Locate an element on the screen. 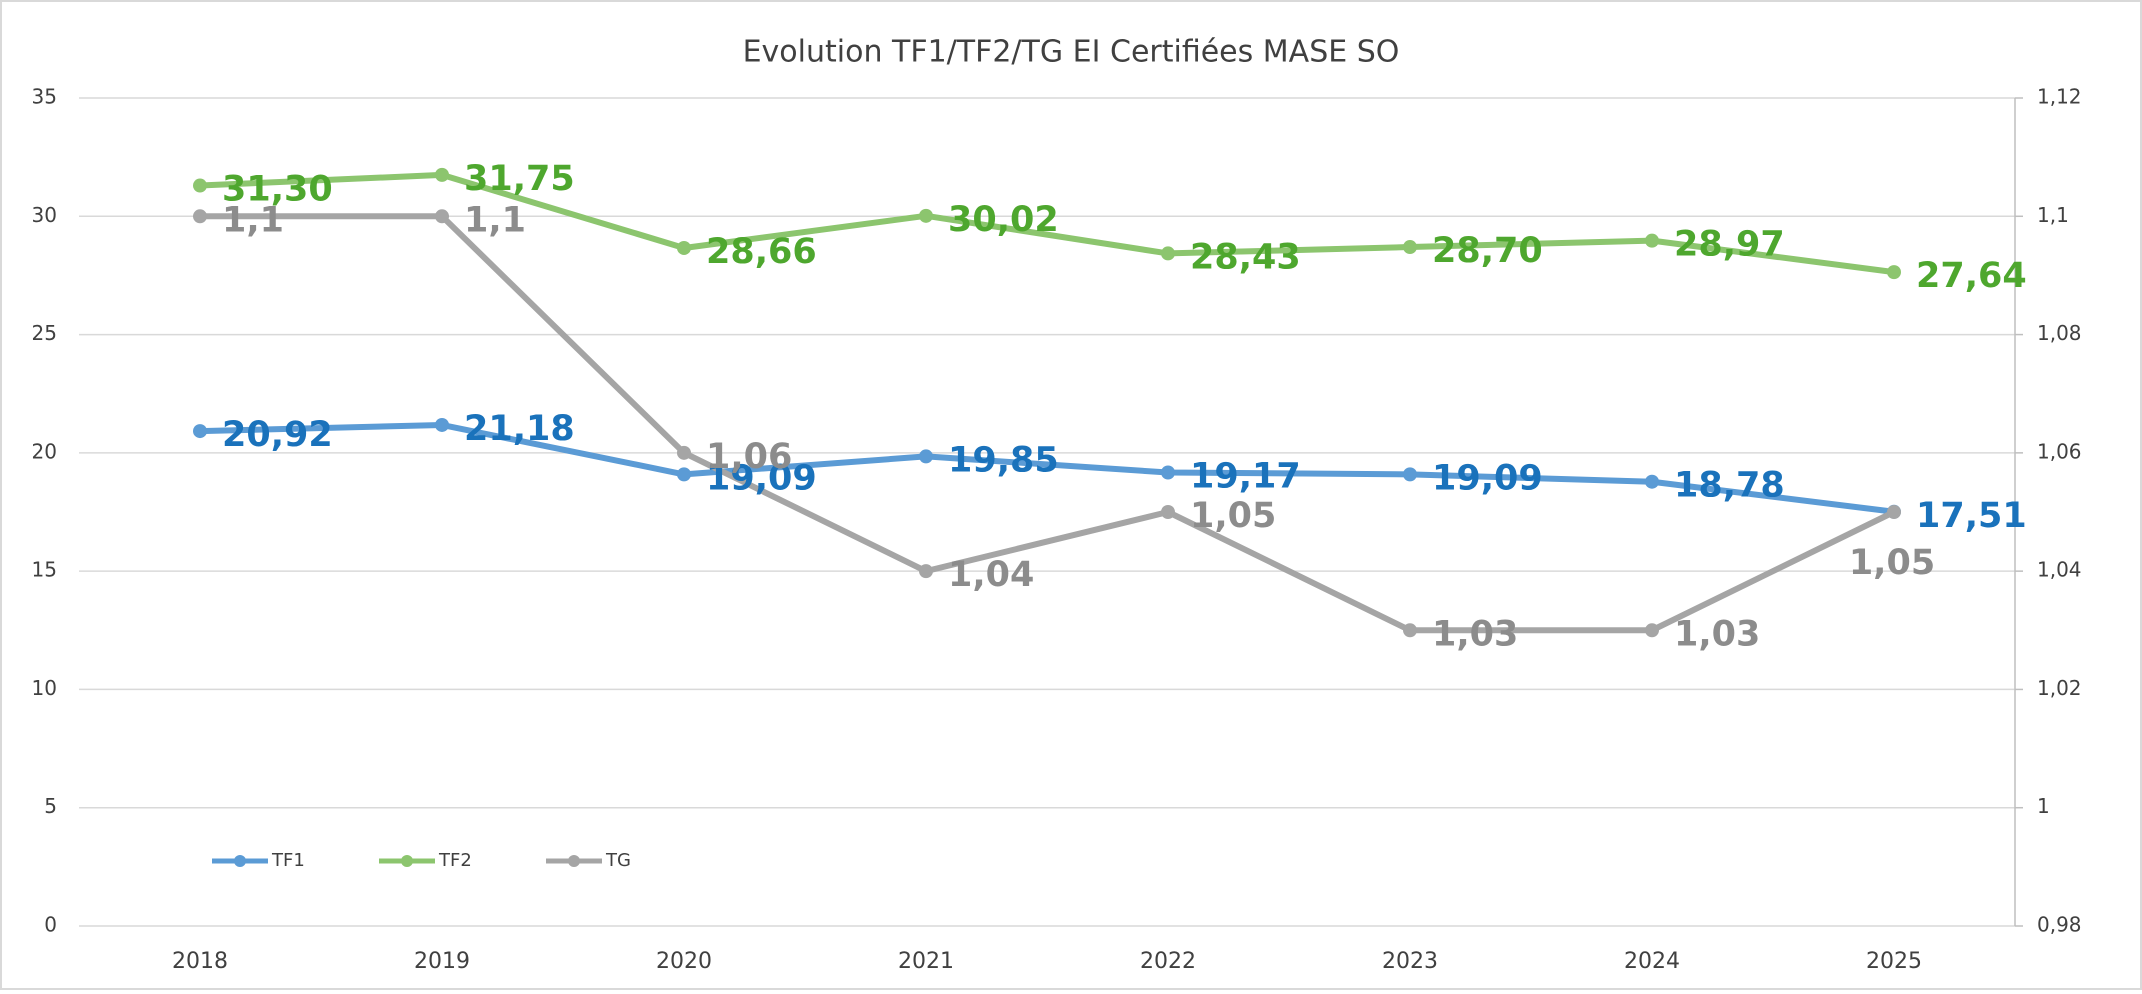  data-label: 19,85 is located at coordinates (1003, 460).